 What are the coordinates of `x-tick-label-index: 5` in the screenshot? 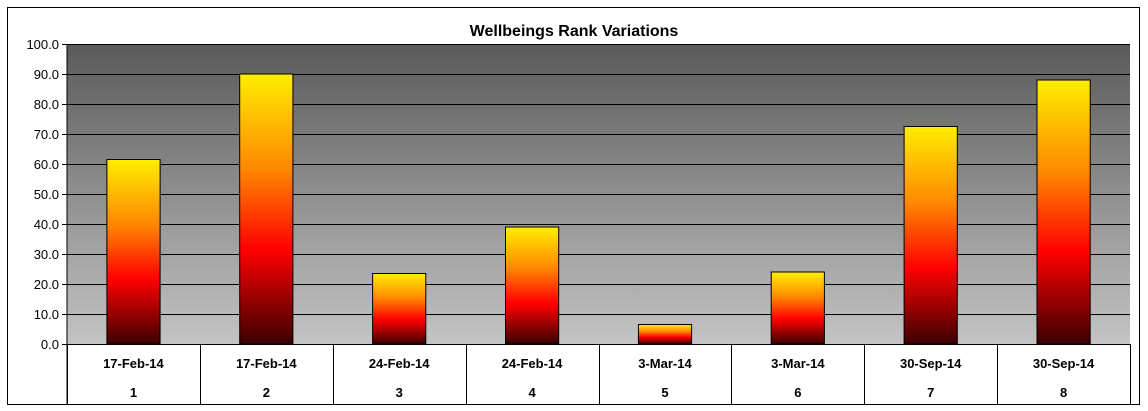 It's located at (664, 392).